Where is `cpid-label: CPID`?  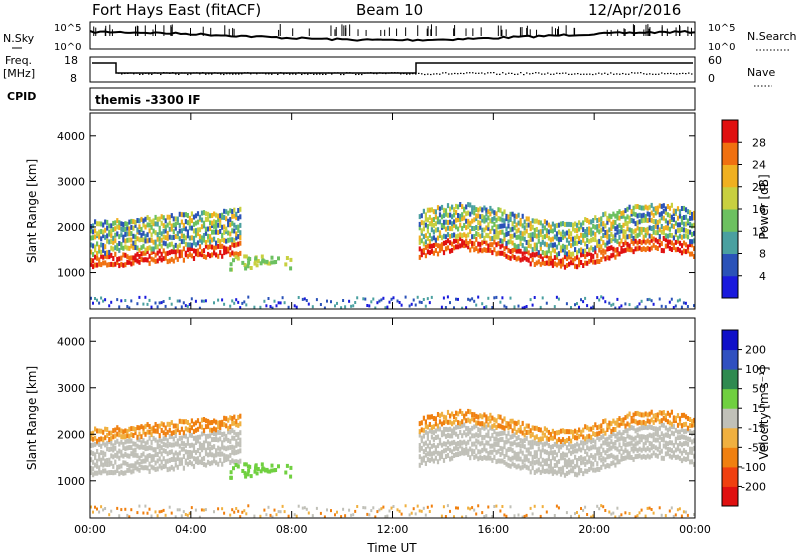
cpid-label: CPID is located at coordinates (21, 96).